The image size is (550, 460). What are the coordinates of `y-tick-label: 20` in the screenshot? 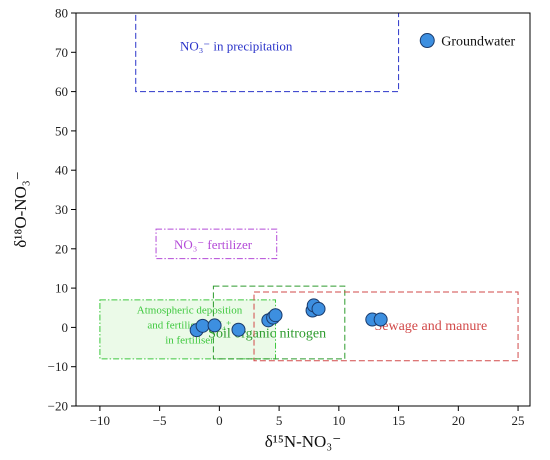 It's located at (61, 248).